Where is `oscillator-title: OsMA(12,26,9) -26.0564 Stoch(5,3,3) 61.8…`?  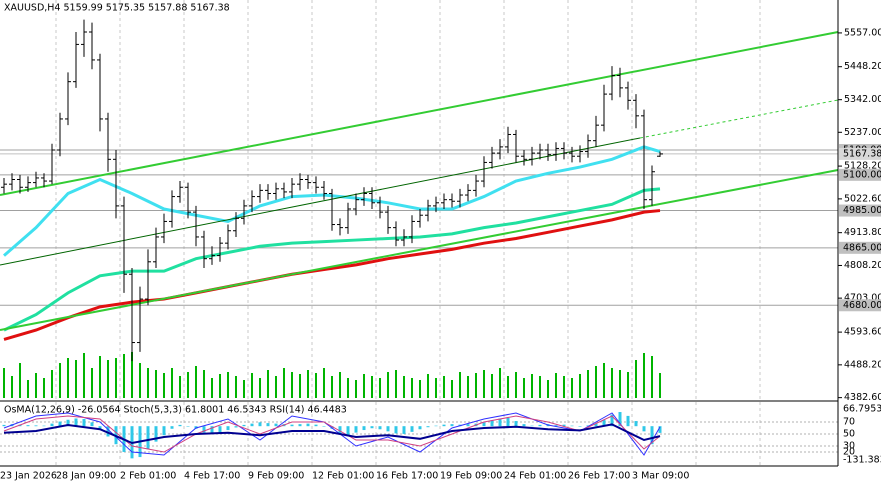 oscillator-title: OsMA(12,26,9) -26.0564 Stoch(5,3,3) 61.8… is located at coordinates (175, 410).